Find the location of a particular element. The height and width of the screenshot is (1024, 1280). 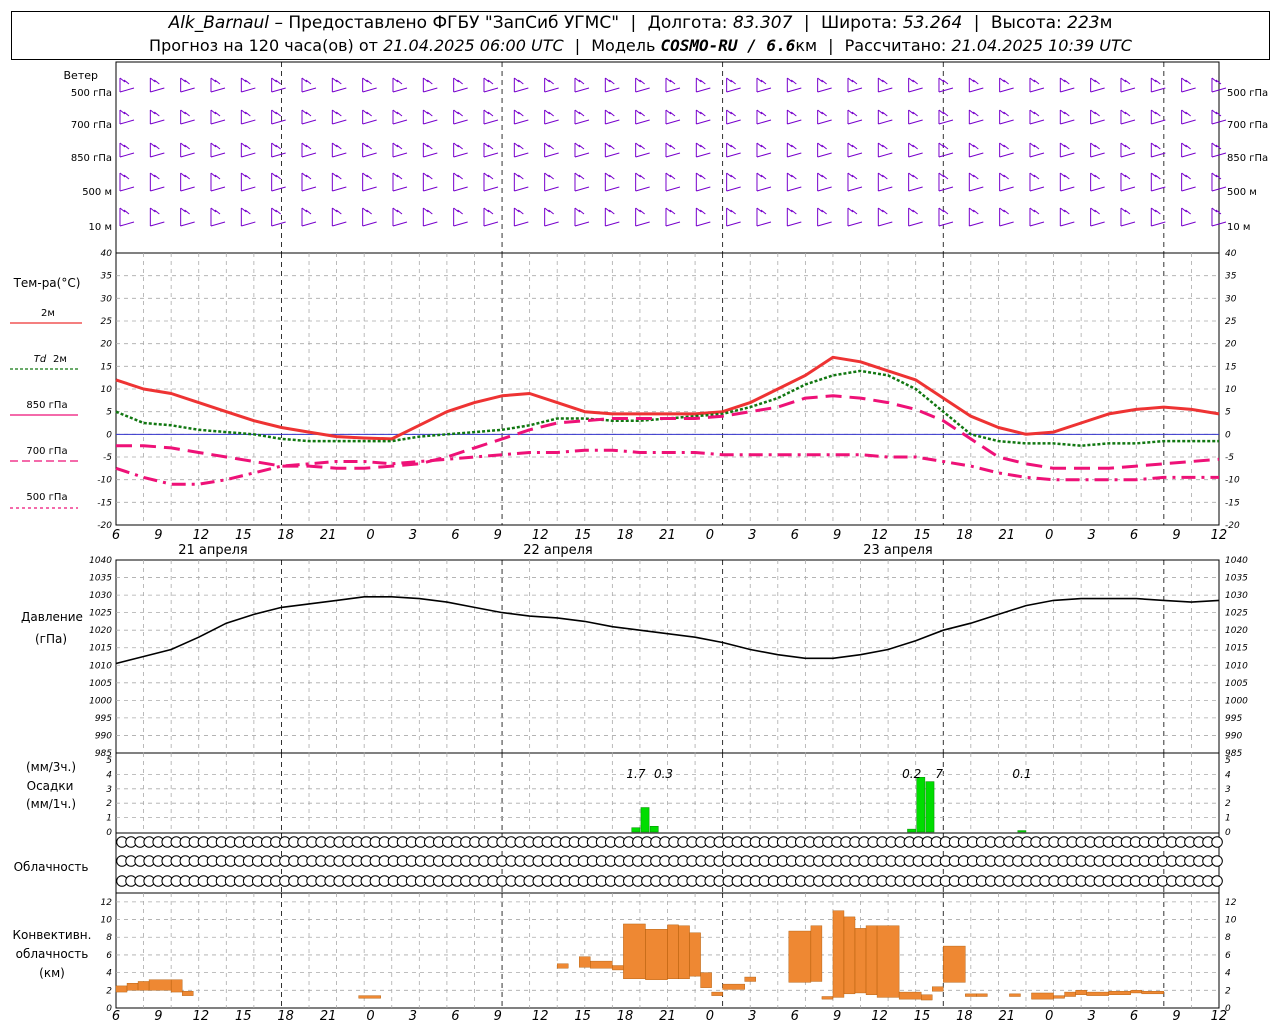

panel-label: 2м is located at coordinates (48, 313).